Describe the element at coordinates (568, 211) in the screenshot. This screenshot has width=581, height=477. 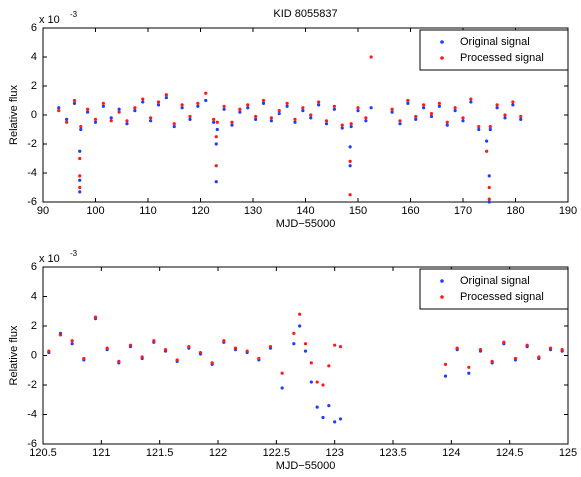
I see `x-tick-label: 190` at that location.